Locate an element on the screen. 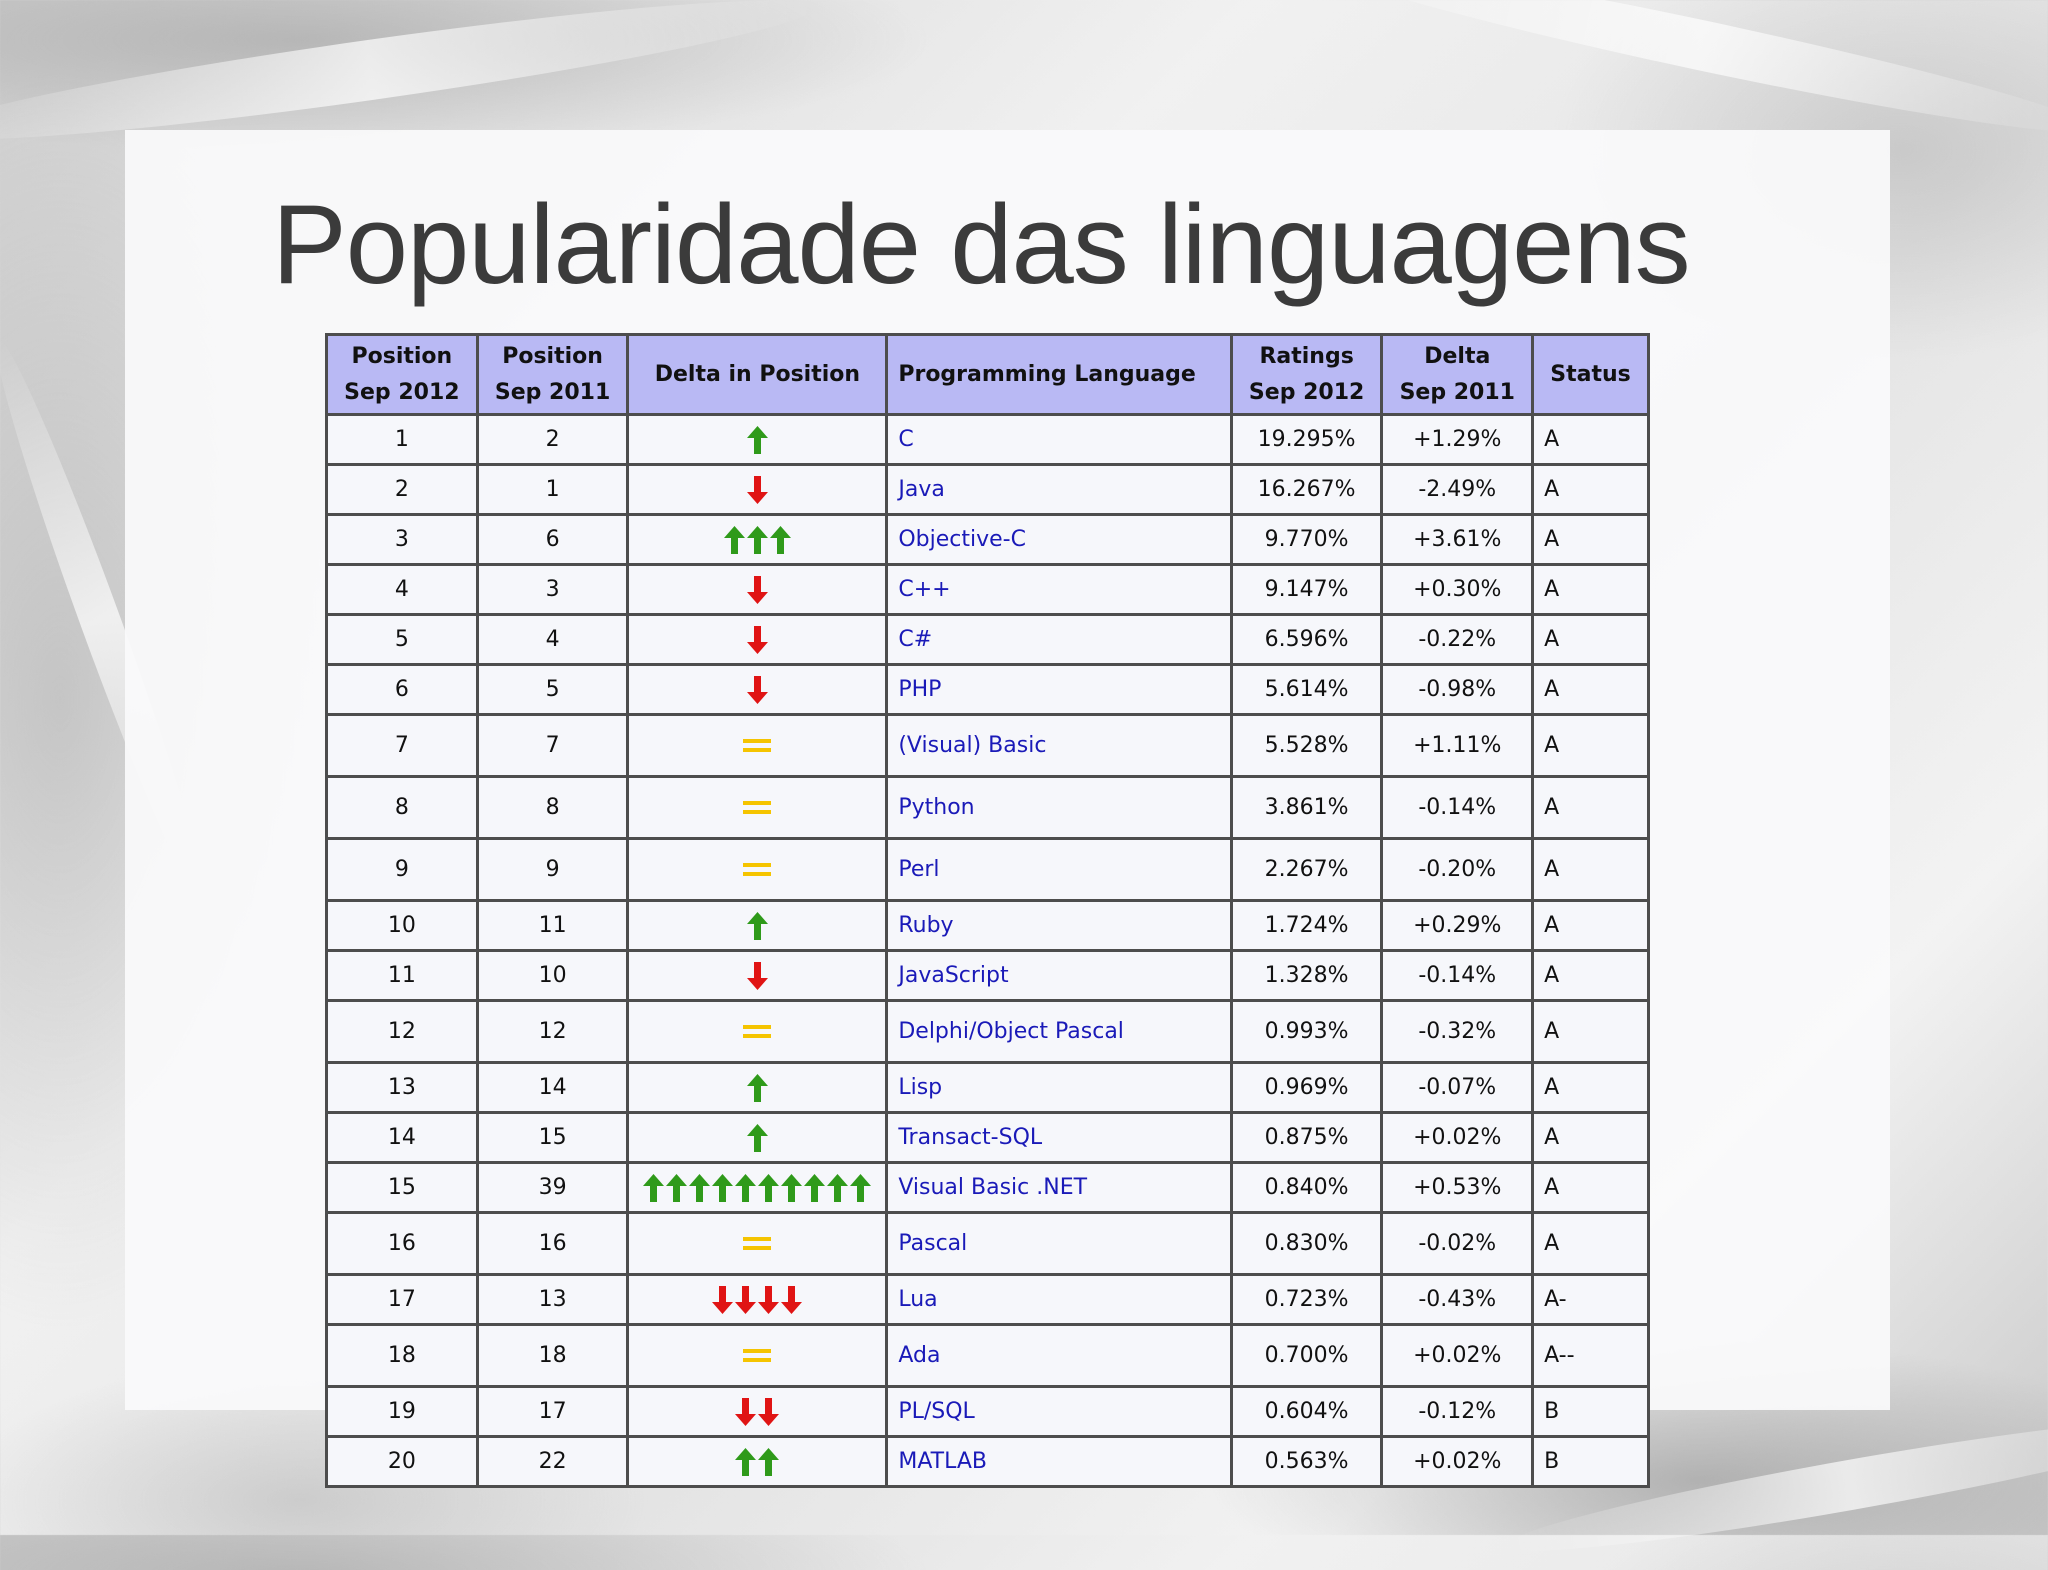 The width and height of the screenshot is (2048, 1570). language-cell: Ada is located at coordinates (1059, 1355).